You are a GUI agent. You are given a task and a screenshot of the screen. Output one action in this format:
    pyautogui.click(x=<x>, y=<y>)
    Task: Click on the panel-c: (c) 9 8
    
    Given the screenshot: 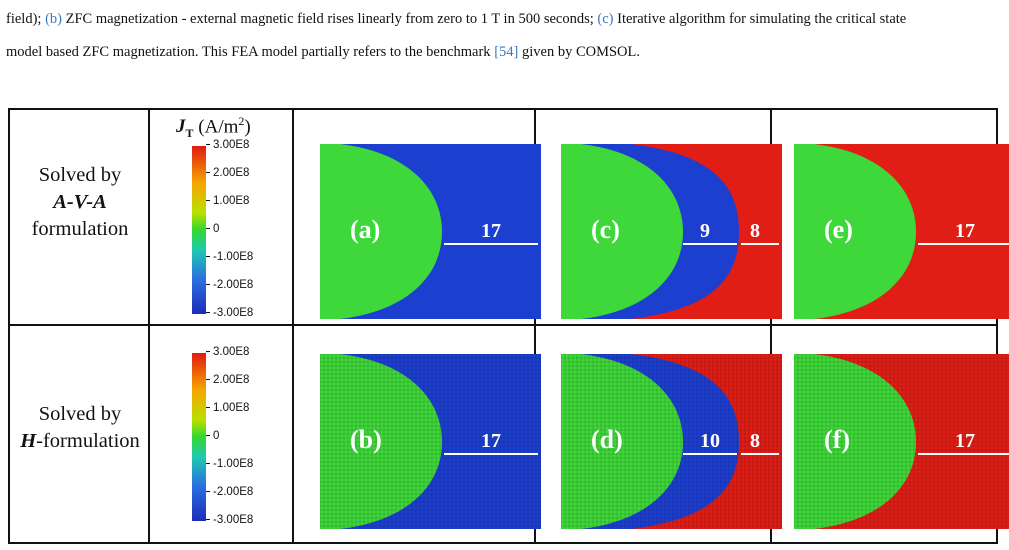 What is the action you would take?
    pyautogui.click(x=671, y=231)
    